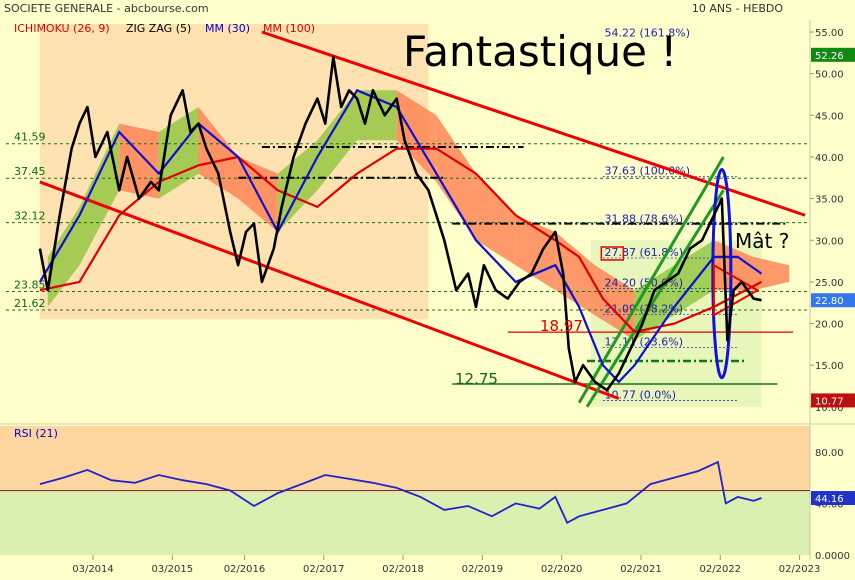 The height and width of the screenshot is (580, 855). I want to click on y-tick-label: 10.00, so click(829, 408).